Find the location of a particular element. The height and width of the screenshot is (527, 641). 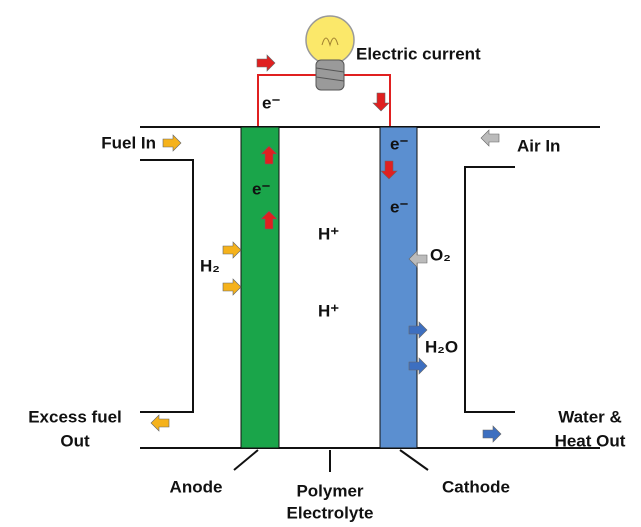

anode-channel is located at coordinates (167, 286).